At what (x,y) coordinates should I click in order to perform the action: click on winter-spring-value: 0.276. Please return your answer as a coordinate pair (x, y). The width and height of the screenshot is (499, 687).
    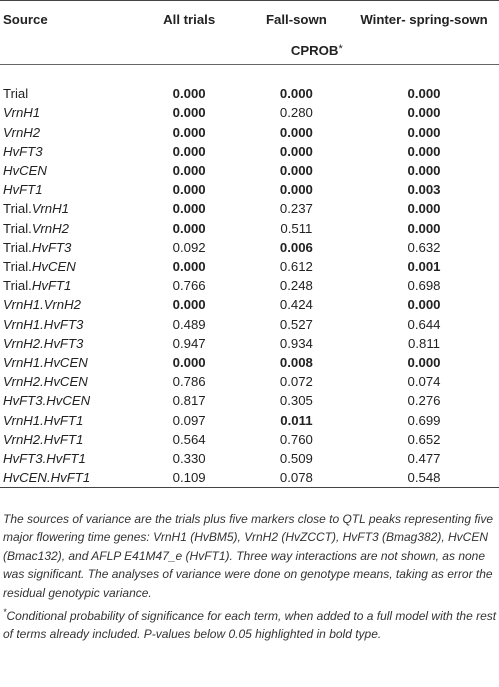
    Looking at the image, I should click on (424, 401).